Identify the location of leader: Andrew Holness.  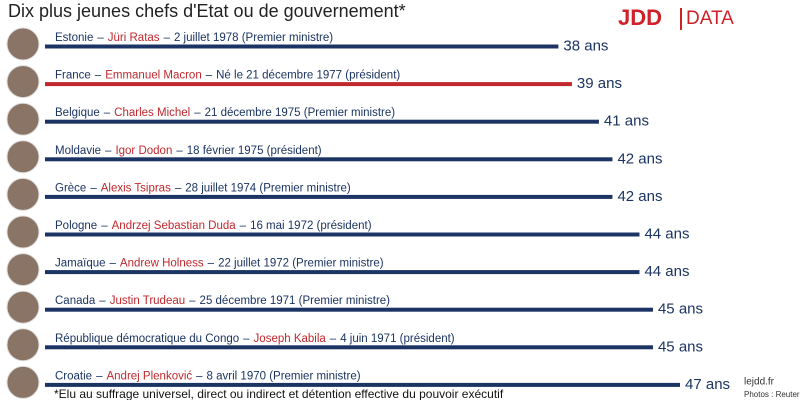
(162, 264).